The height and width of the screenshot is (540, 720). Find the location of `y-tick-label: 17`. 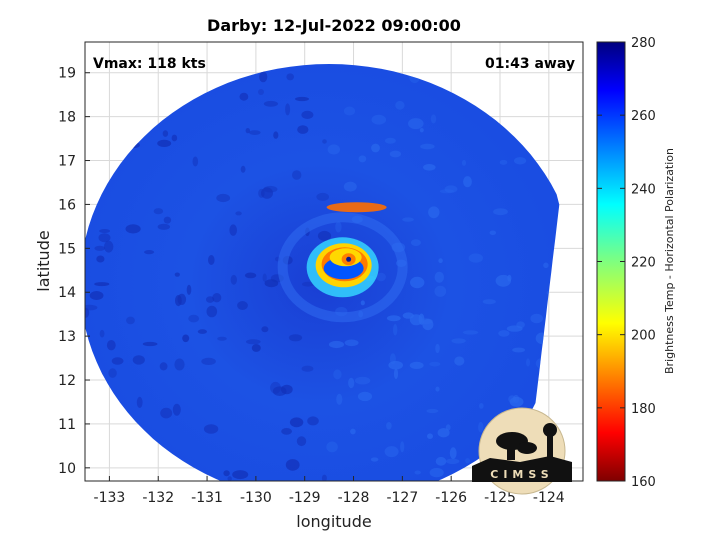

y-tick-label: 17 is located at coordinates (67, 162).